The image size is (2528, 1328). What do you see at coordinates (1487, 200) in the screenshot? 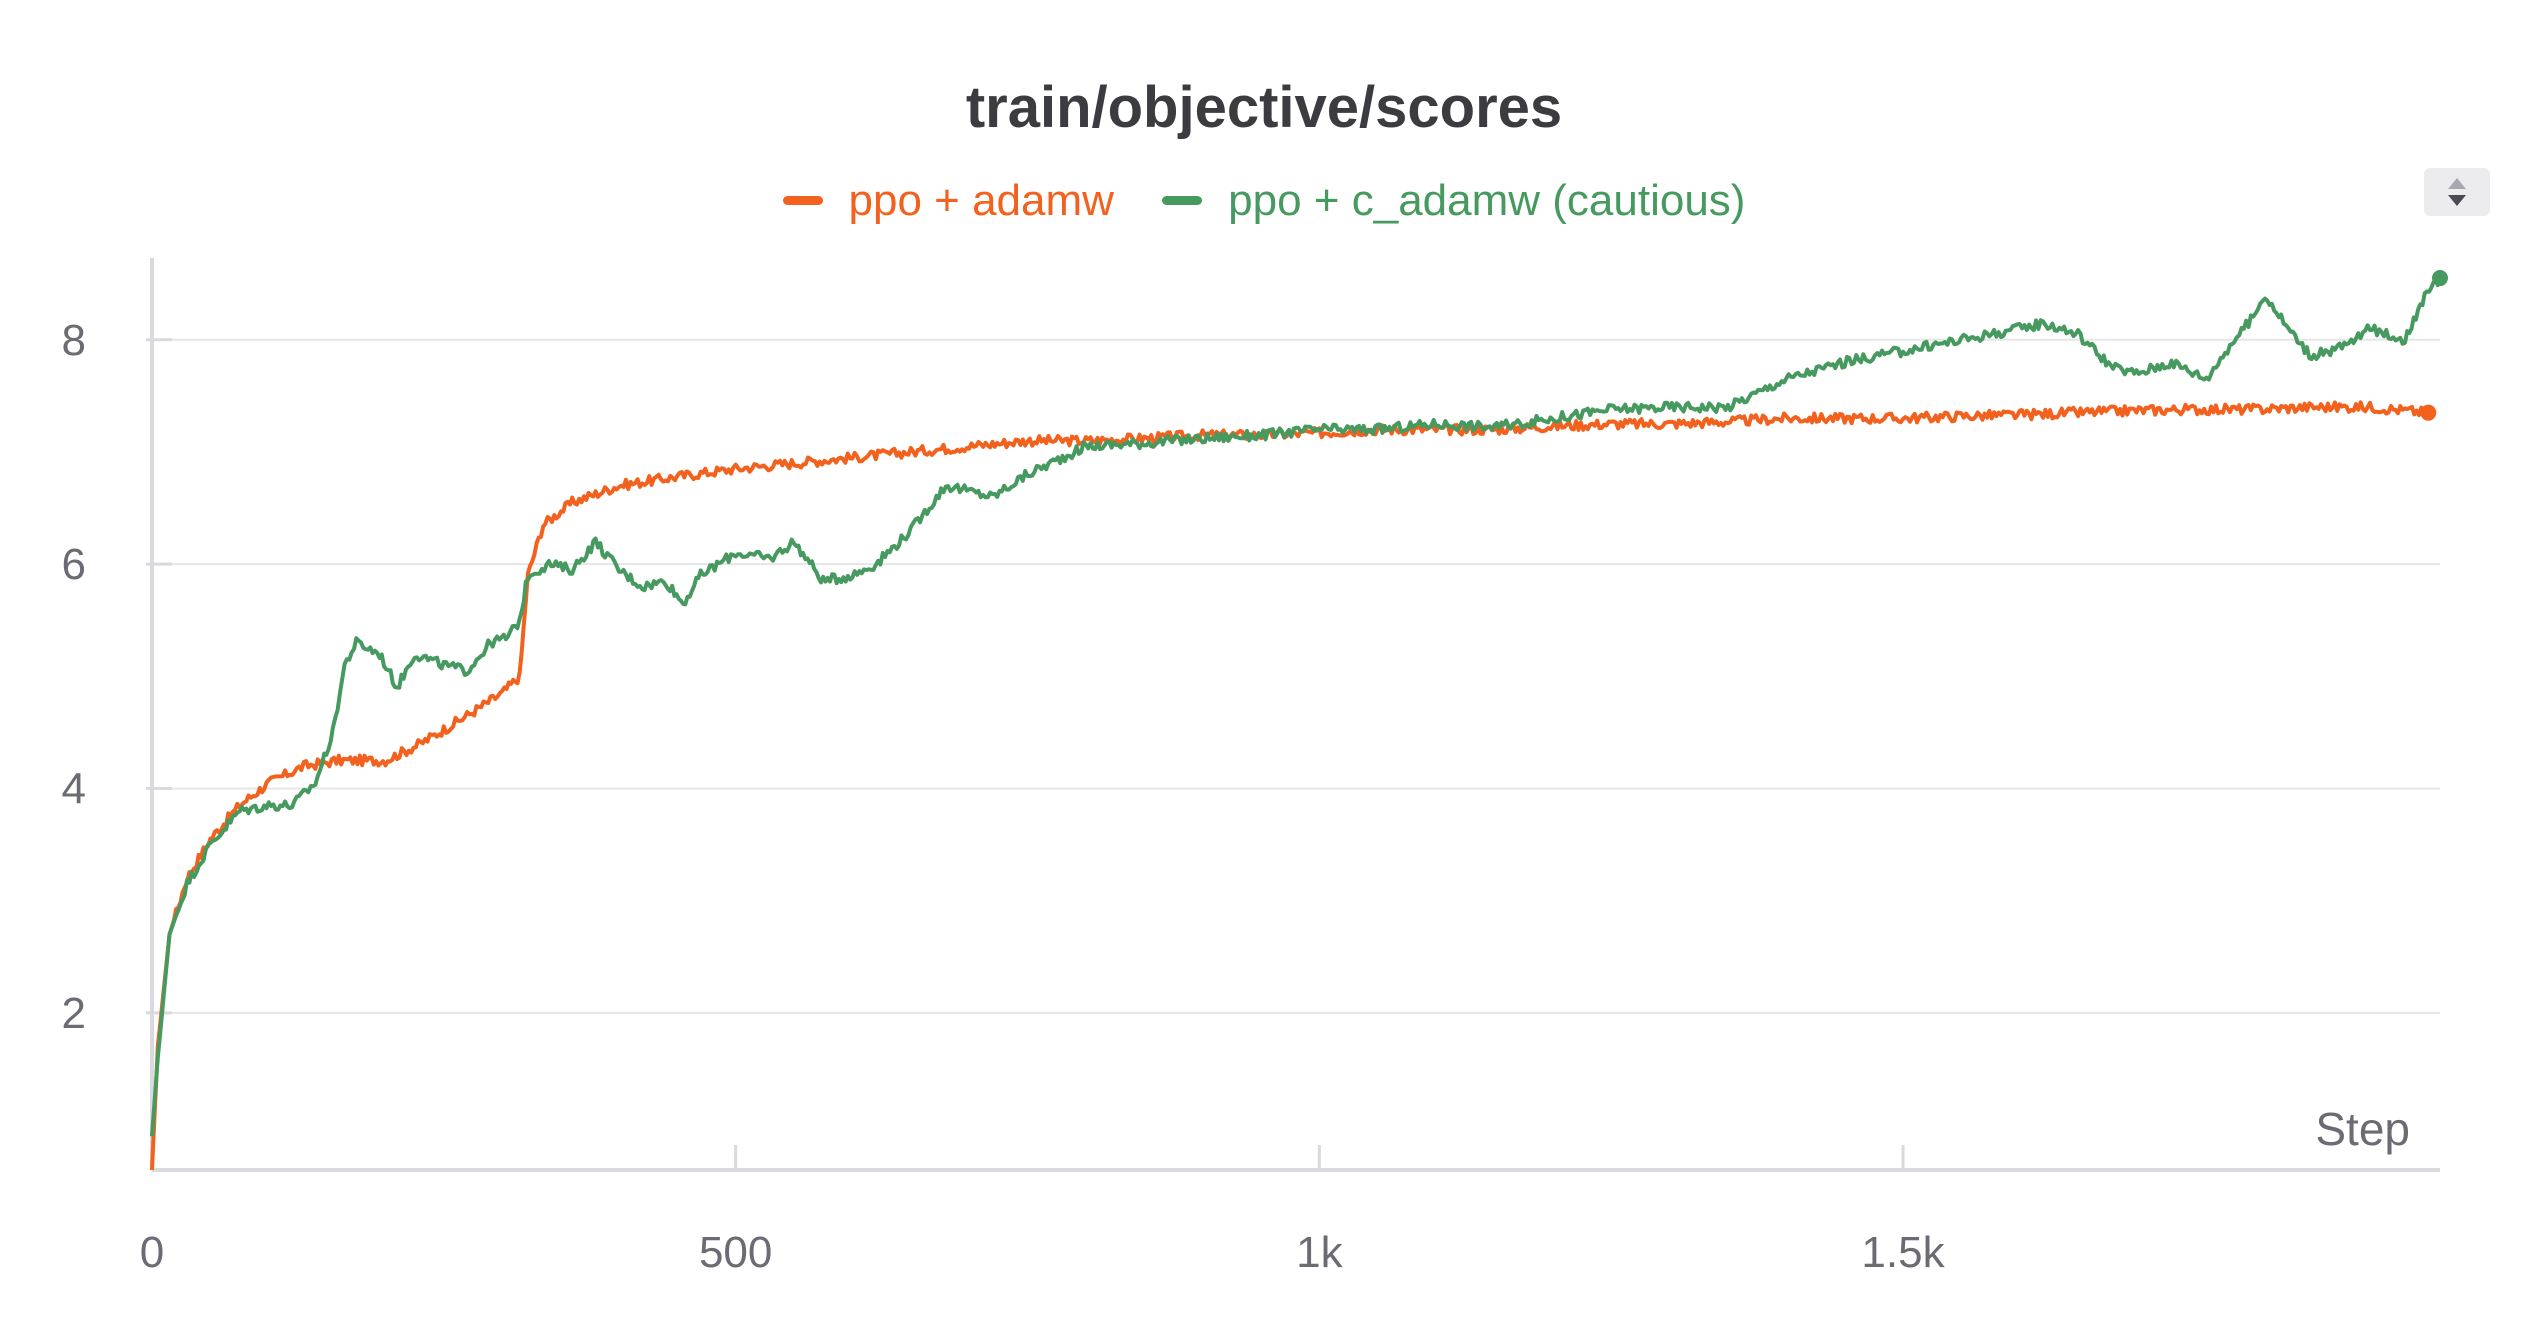
I see `legend-label: ppo + c_adamw (cautious)` at bounding box center [1487, 200].